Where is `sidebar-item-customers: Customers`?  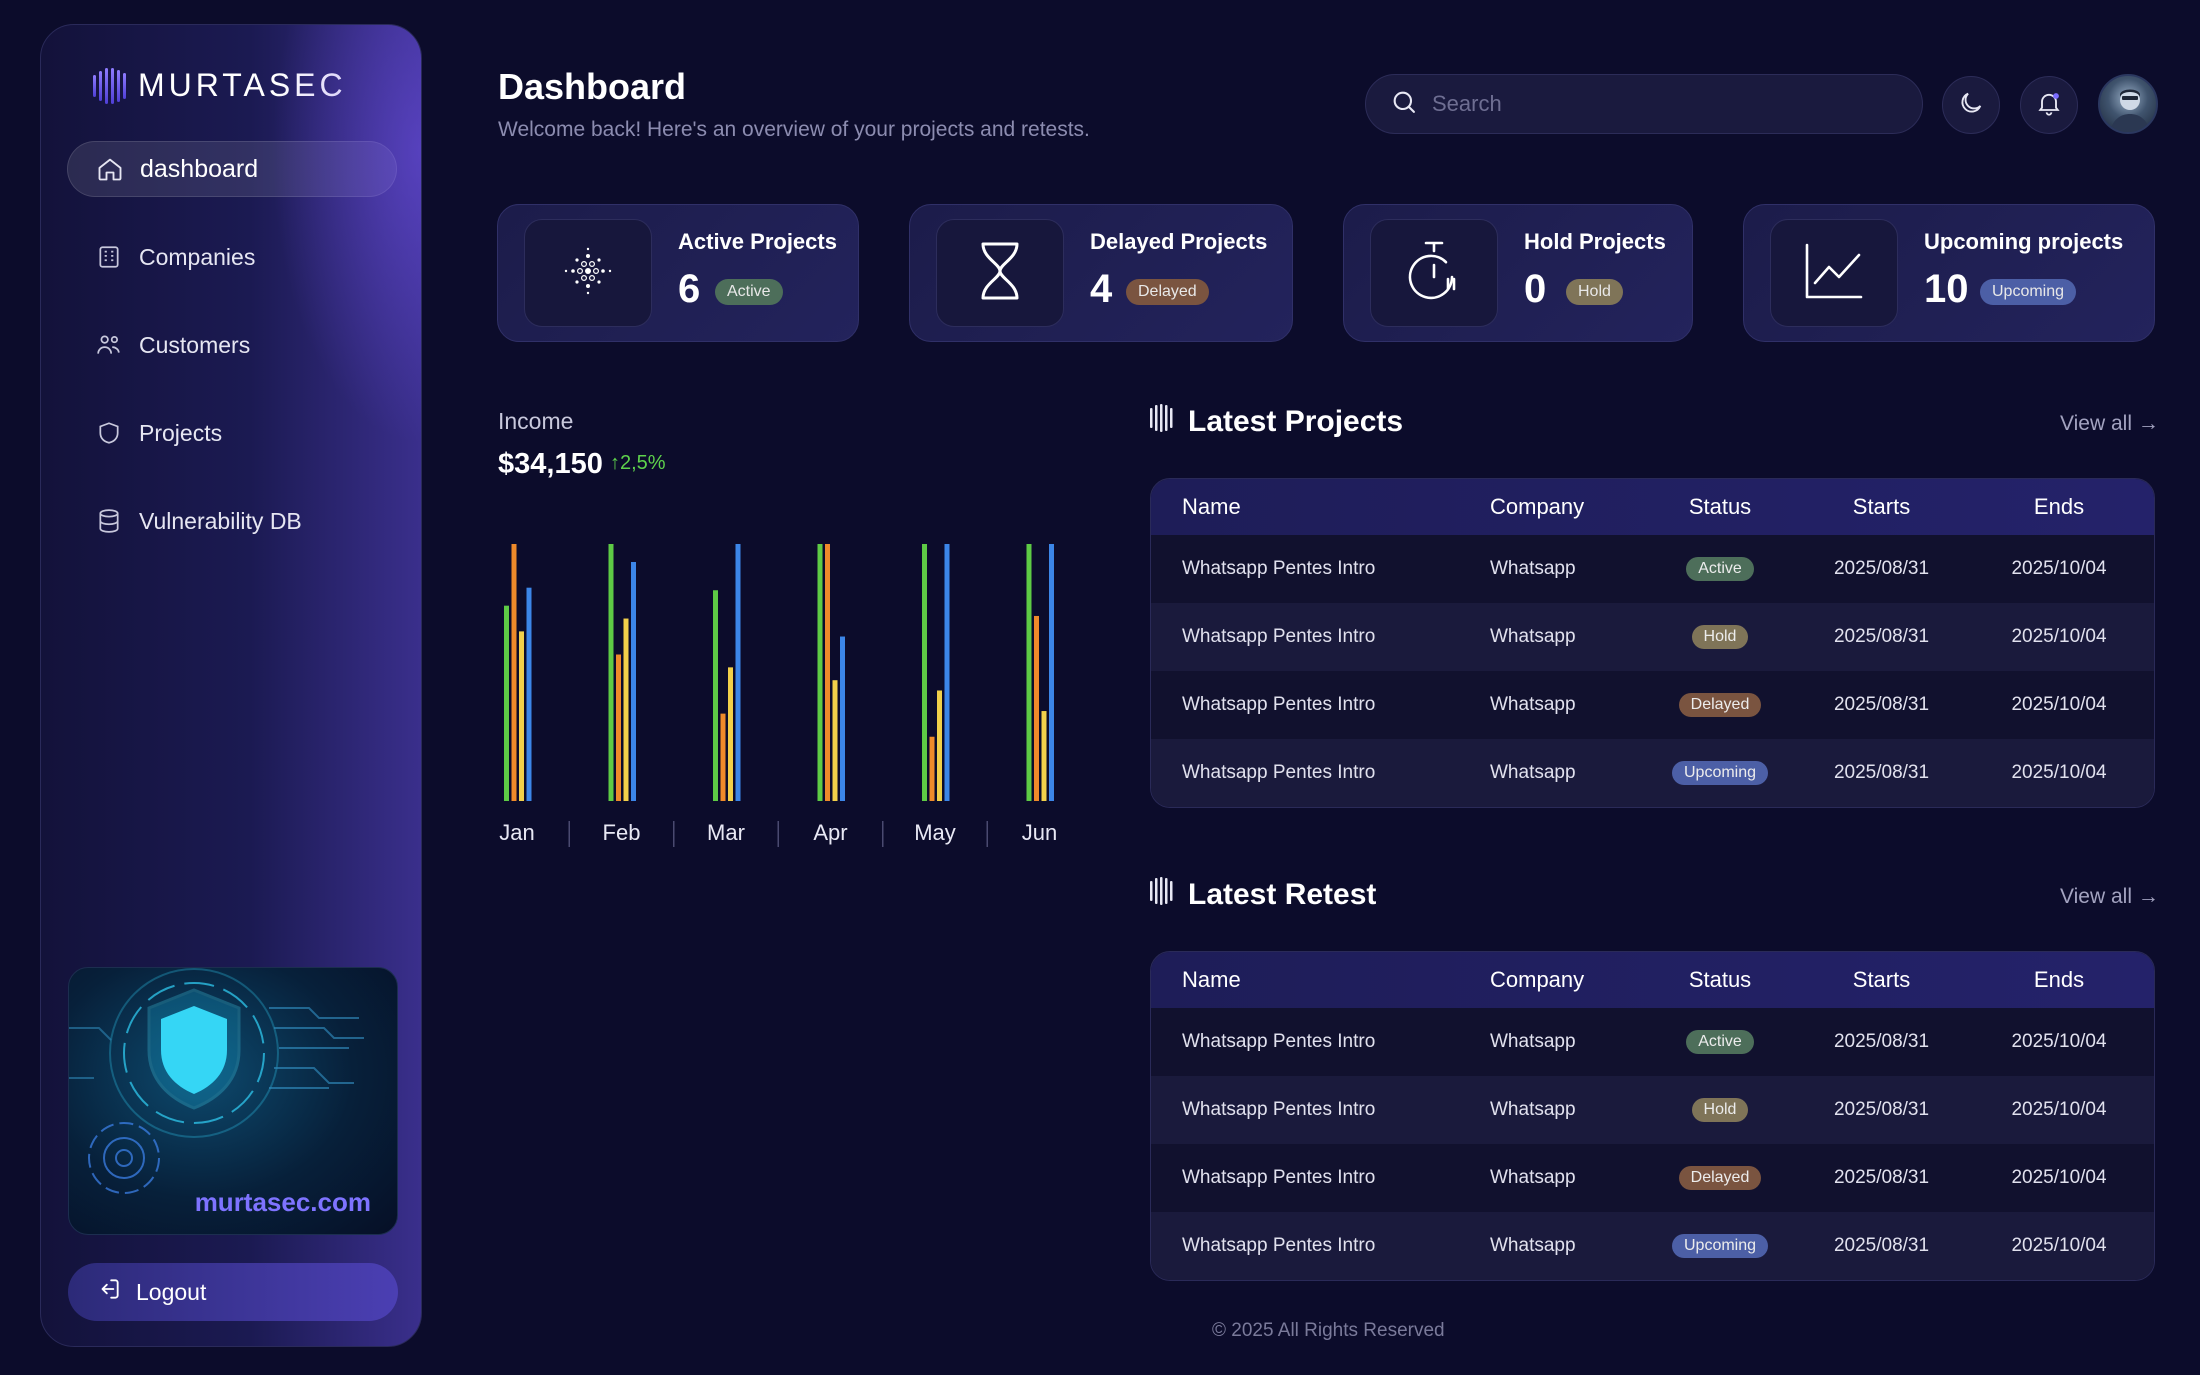 sidebar-item-customers: Customers is located at coordinates (232, 345).